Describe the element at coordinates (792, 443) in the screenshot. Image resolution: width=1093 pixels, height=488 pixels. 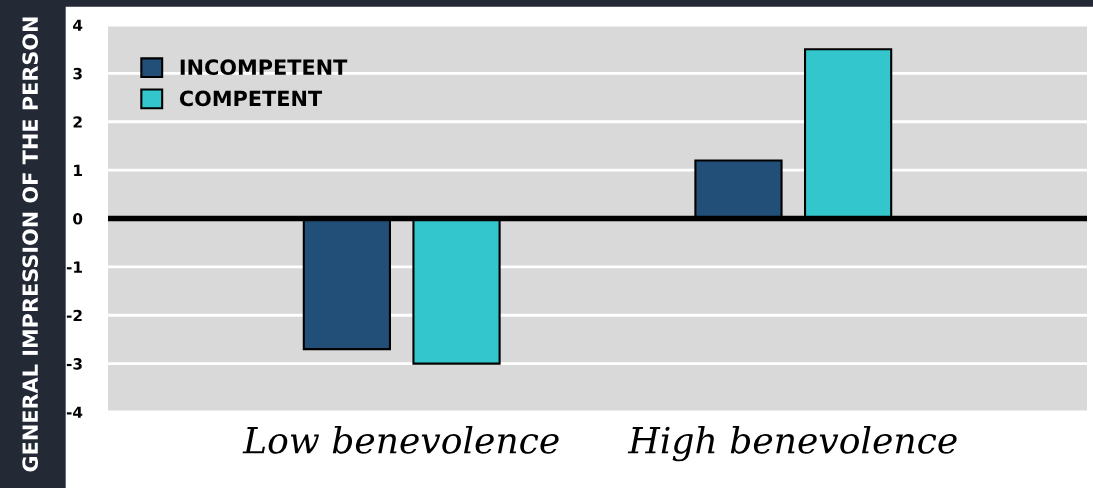
I see `x-tick-label: High benevolence` at that location.